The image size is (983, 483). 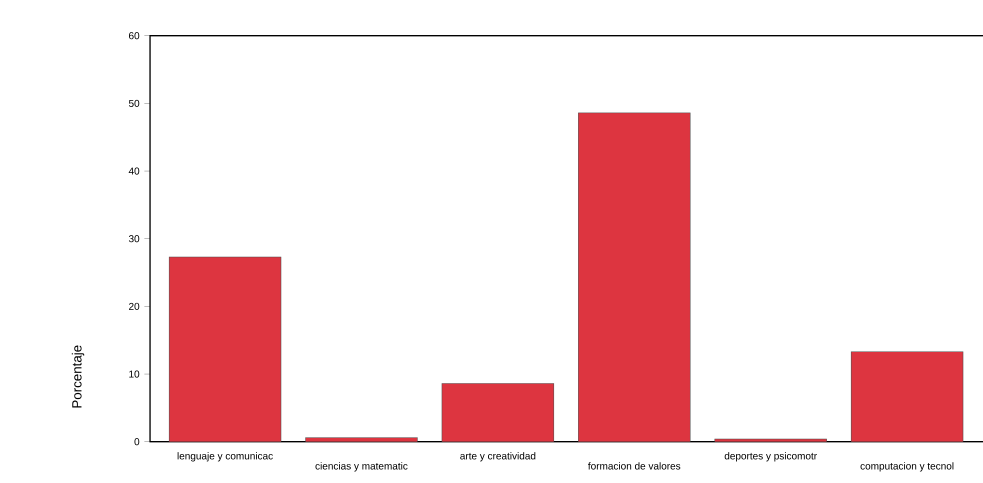 I want to click on y-tick-label: 20, so click(x=134, y=306).